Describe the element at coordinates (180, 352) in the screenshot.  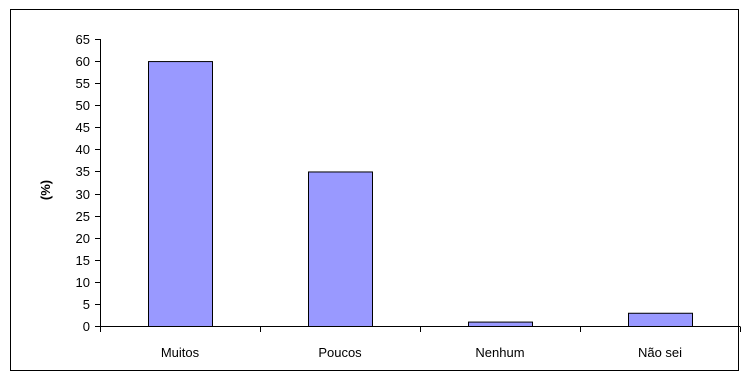
I see `x-category-label: Muitos` at that location.